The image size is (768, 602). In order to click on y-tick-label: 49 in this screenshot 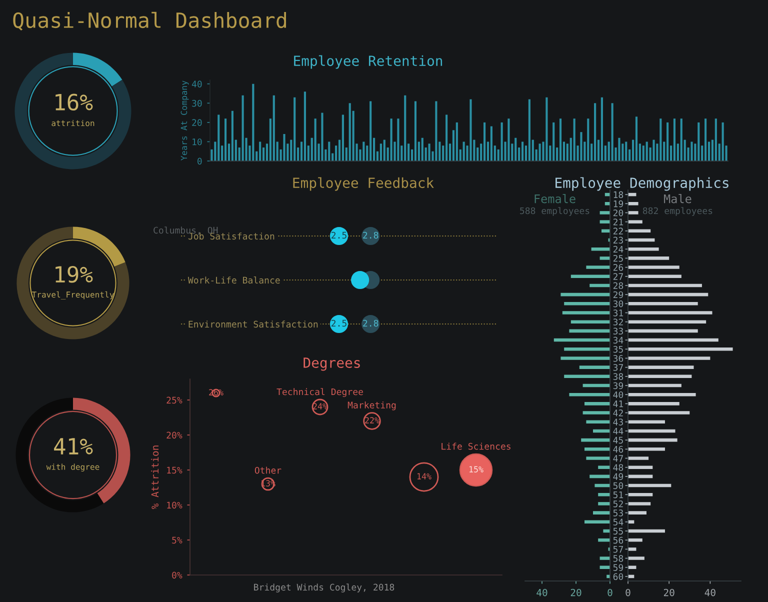, I will do `click(618, 476)`.